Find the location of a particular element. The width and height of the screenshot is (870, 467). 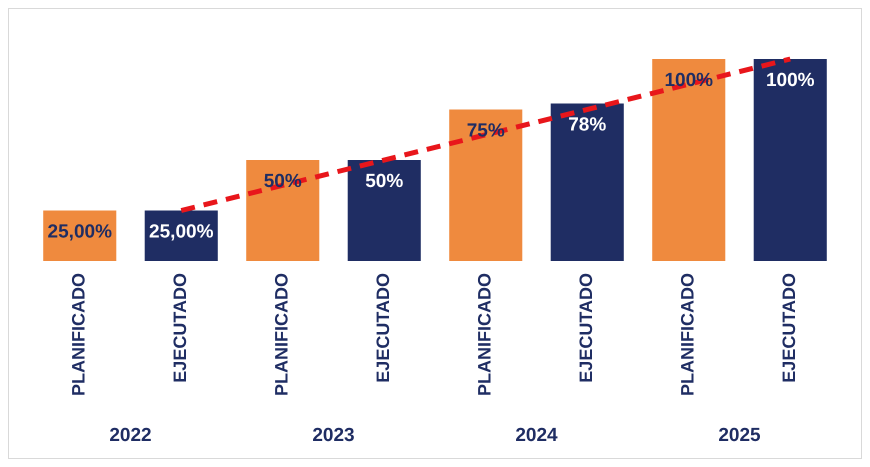

text: 2025 is located at coordinates (740, 435).